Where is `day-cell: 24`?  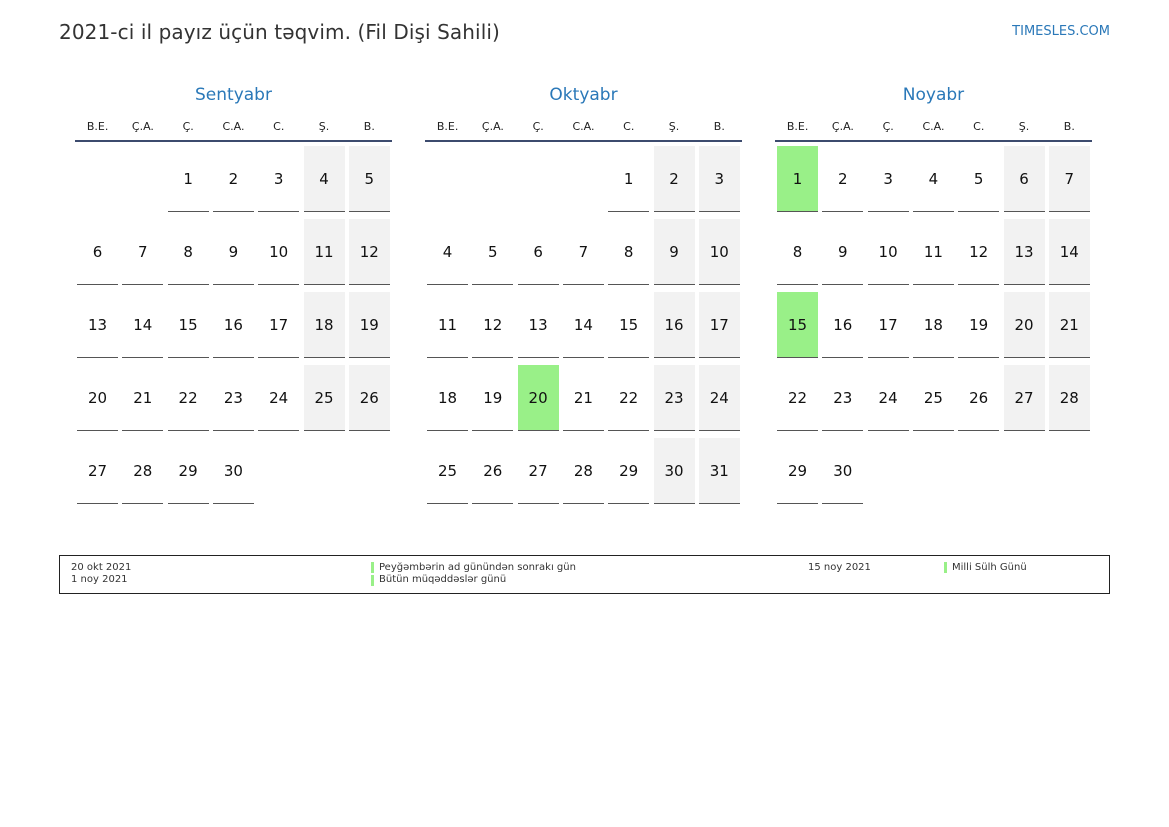 day-cell: 24 is located at coordinates (719, 398).